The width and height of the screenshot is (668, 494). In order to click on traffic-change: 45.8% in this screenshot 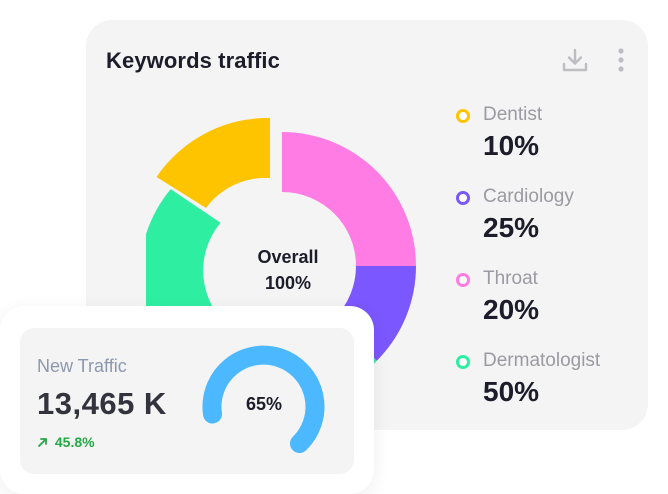, I will do `click(66, 442)`.